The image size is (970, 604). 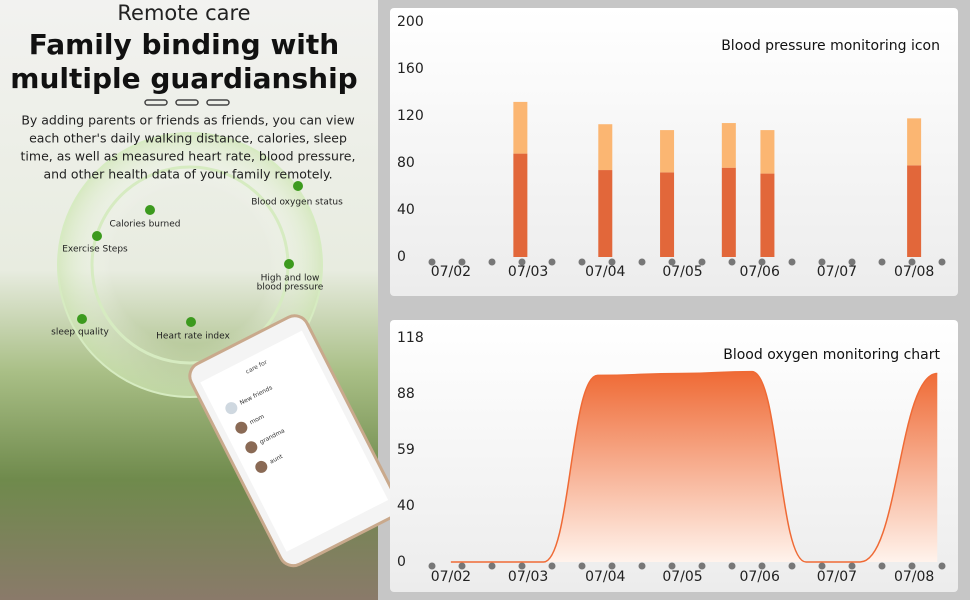 What do you see at coordinates (95, 250) in the screenshot?
I see `feature-label: Exercise Steps` at bounding box center [95, 250].